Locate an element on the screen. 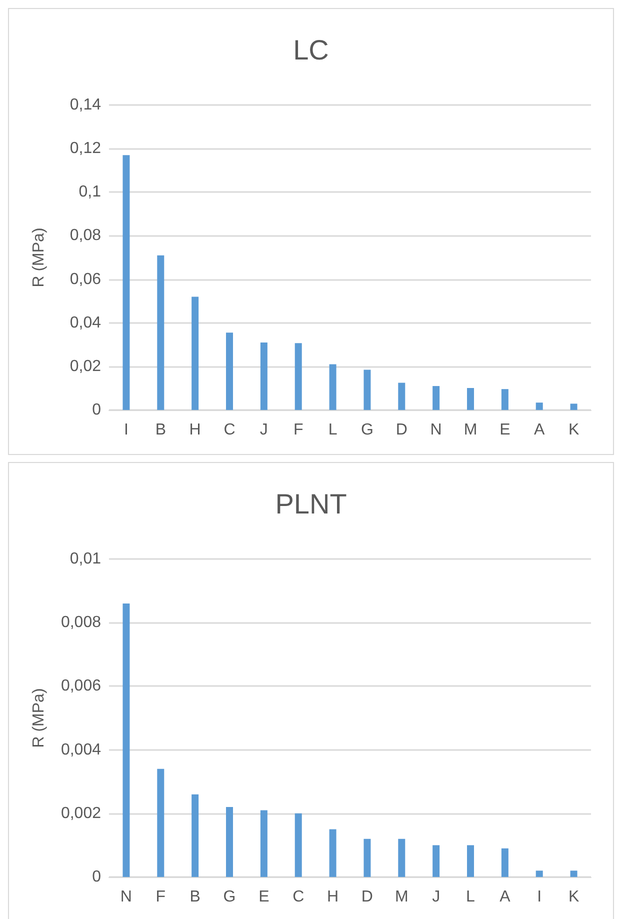 This screenshot has width=622, height=919. y-tick-label: 0,06 is located at coordinates (86, 279).